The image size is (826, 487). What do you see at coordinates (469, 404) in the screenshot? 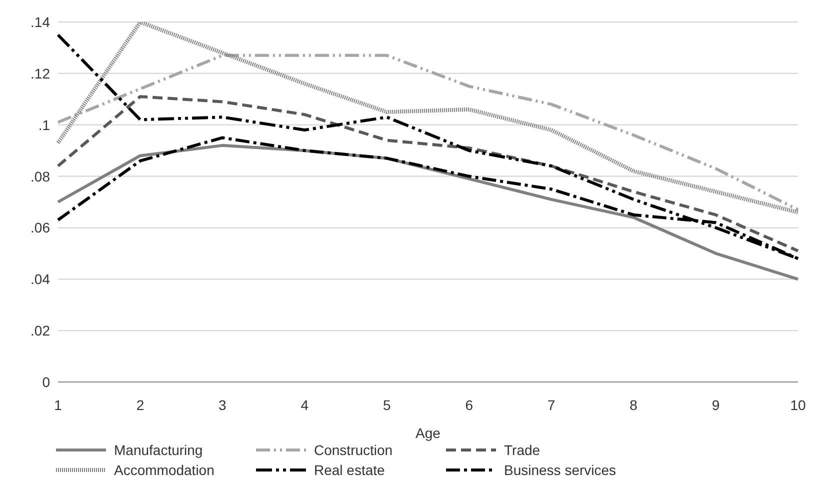
I see `x-tick-label: 6` at bounding box center [469, 404].